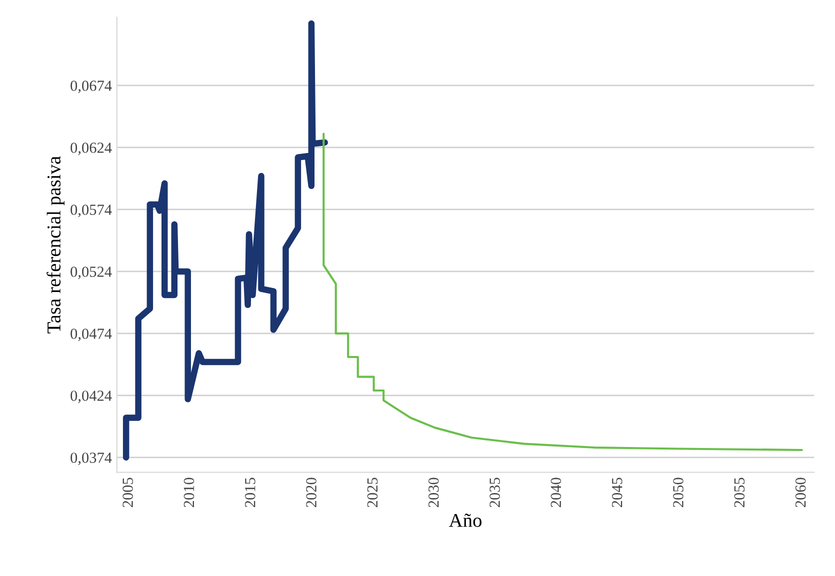 This screenshot has height=576, width=835. Describe the element at coordinates (91, 87) in the screenshot. I see `y-tick-label: 0,0674` at that location.